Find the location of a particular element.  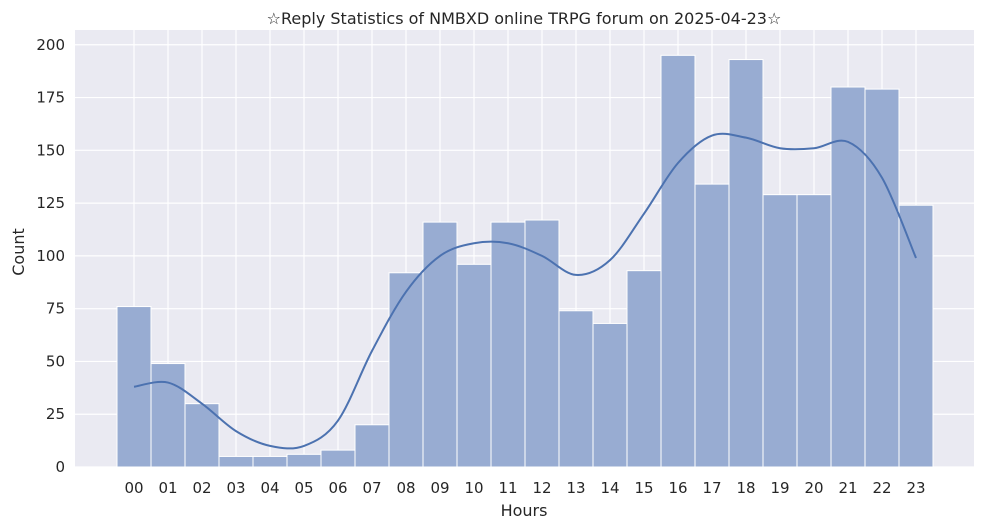

x-tick-label: 04 is located at coordinates (269, 488).